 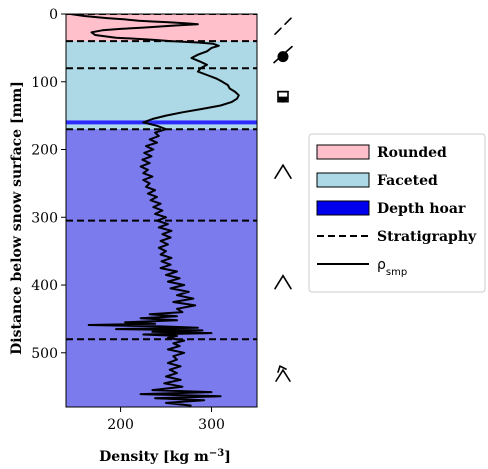 What do you see at coordinates (53, 15) in the screenshot?
I see `y-tick-label-0: 0` at bounding box center [53, 15].